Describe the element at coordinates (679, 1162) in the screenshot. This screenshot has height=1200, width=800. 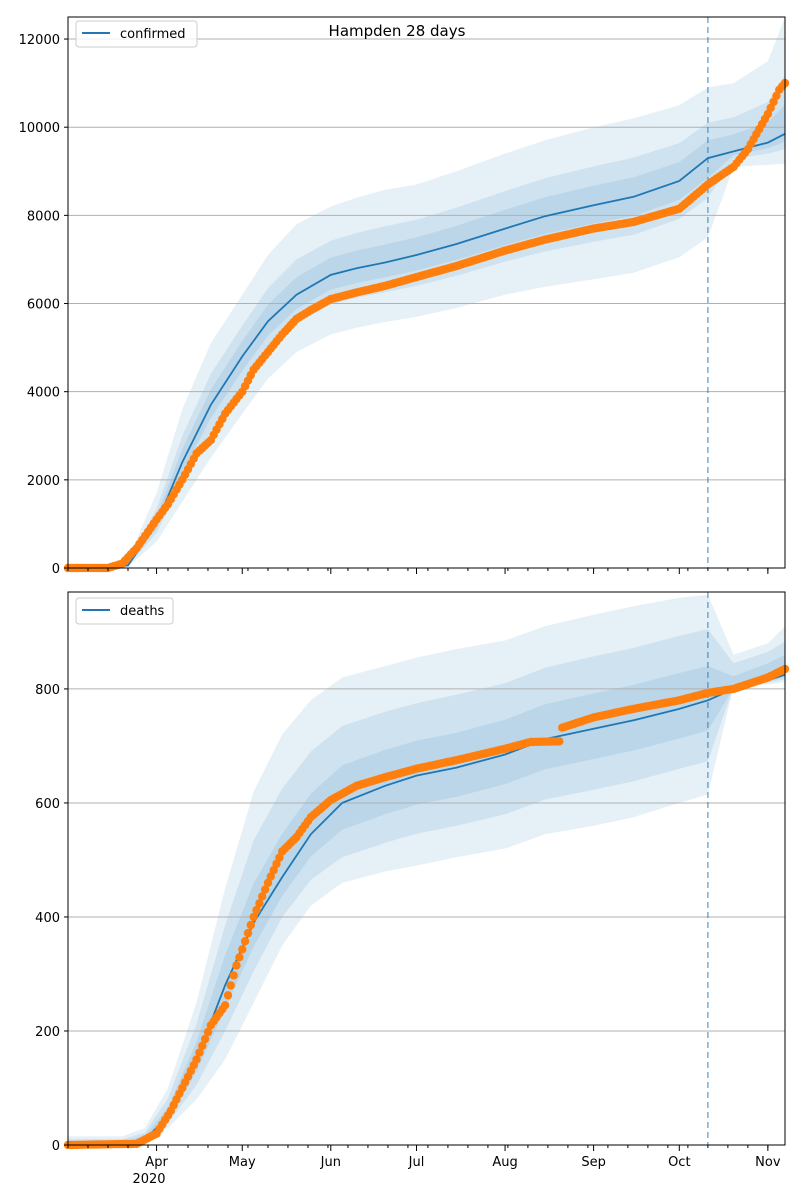
I see `x-tick-label: Oct` at that location.